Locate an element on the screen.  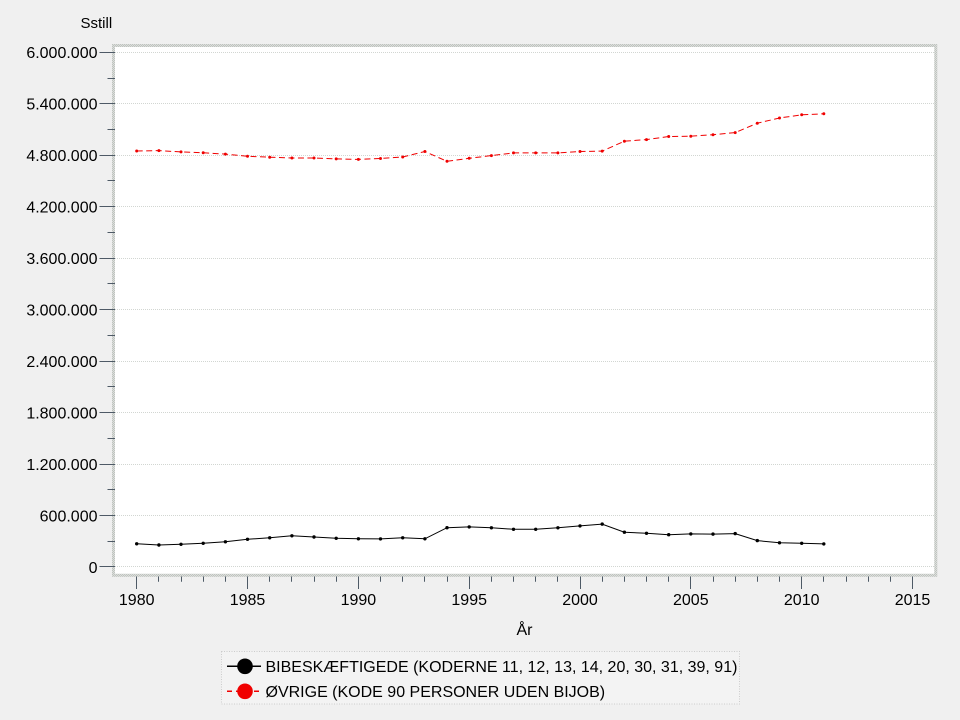
svg-text: 4.800.000 is located at coordinates (61, 156).